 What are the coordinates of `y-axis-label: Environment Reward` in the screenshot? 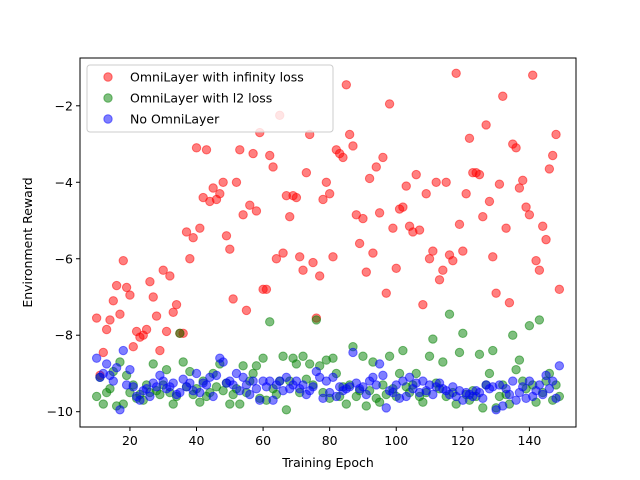 It's located at (27, 242).